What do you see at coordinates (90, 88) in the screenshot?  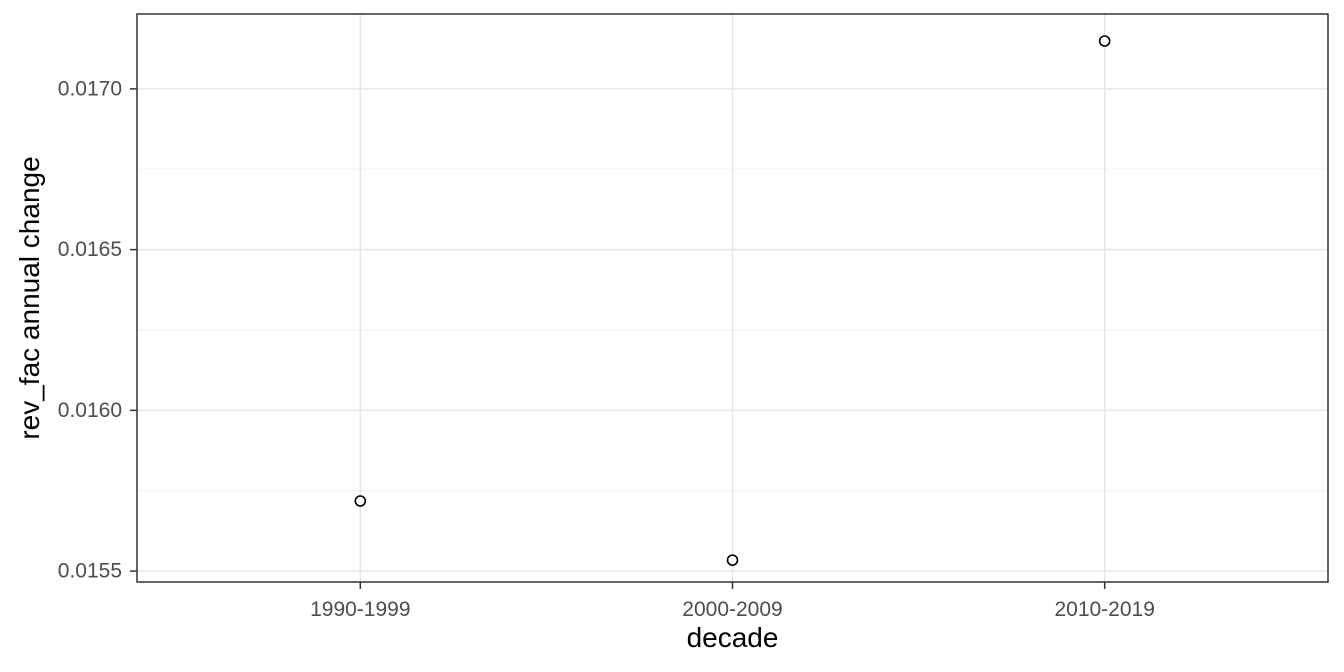 I see `y-tick-label: 0.0170` at bounding box center [90, 88].